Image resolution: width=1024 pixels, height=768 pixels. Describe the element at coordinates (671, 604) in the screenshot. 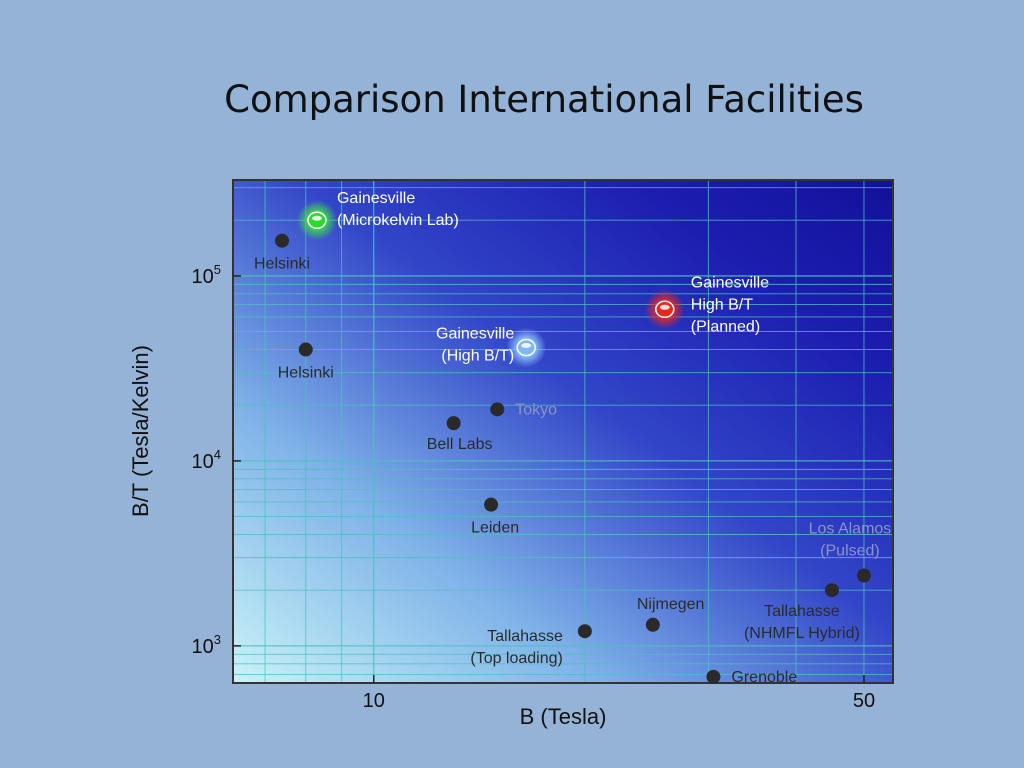

I see `point-label: Nijmegen` at that location.